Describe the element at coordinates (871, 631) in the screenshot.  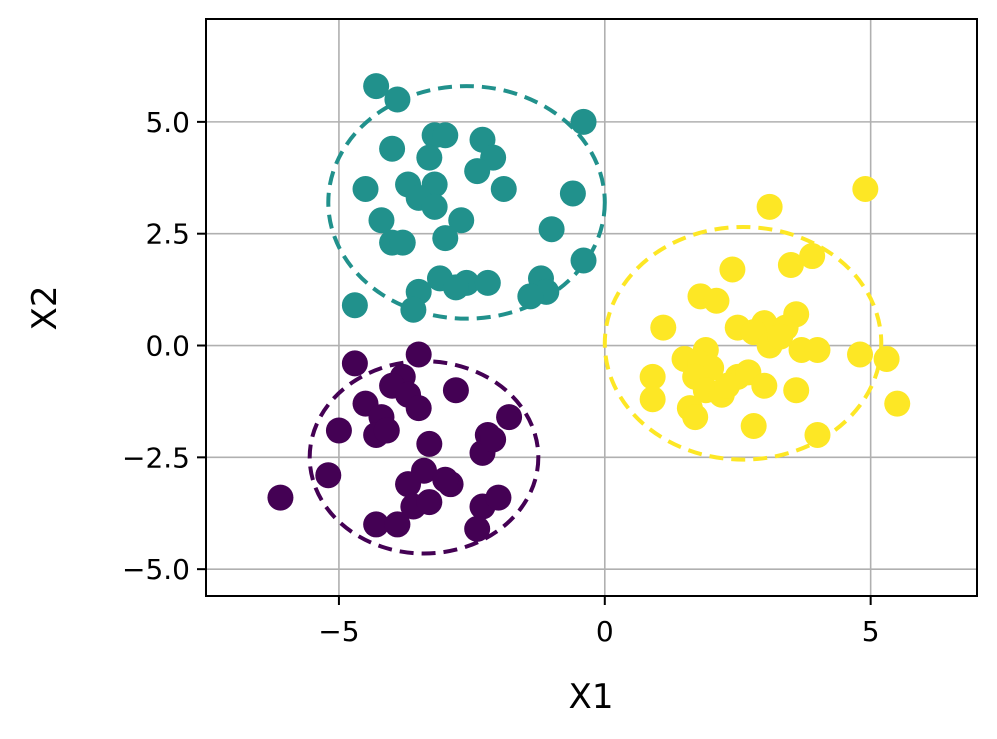
I see `x-tick-label: 5` at that location.